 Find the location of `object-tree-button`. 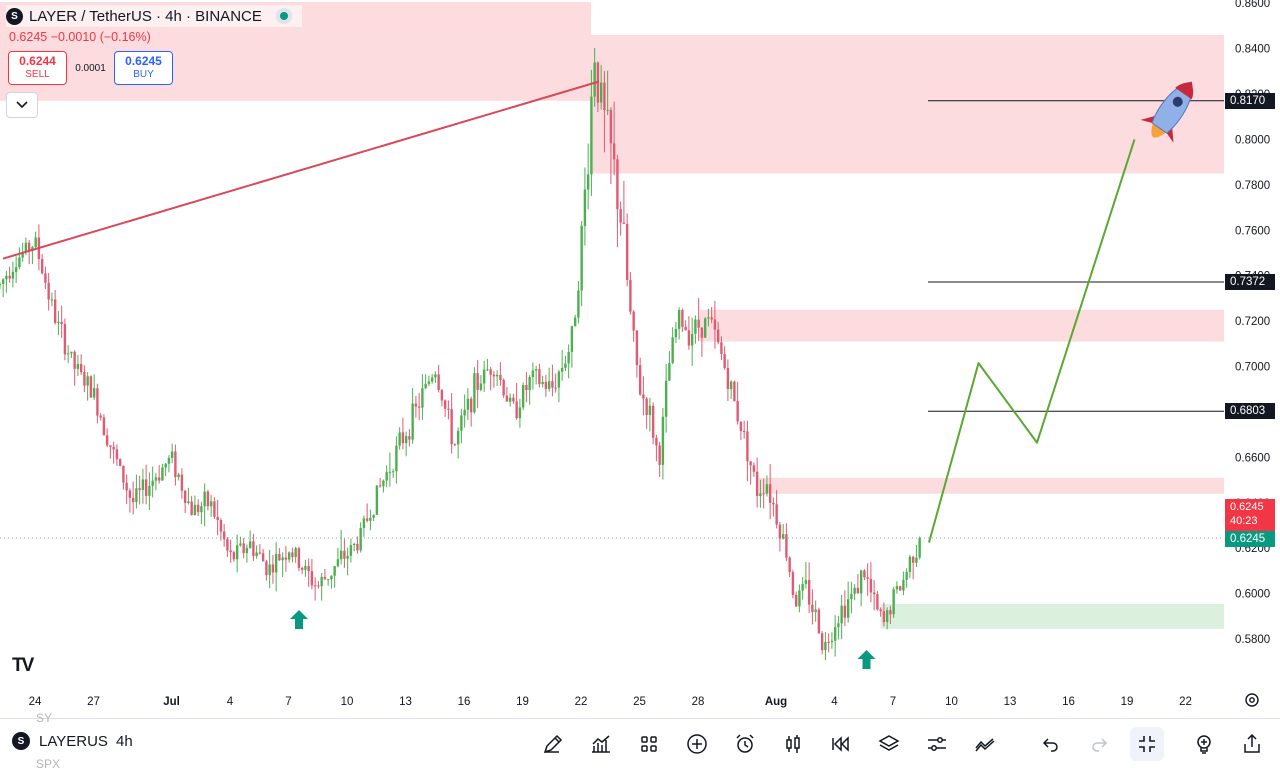

object-tree-button is located at coordinates (889, 744).